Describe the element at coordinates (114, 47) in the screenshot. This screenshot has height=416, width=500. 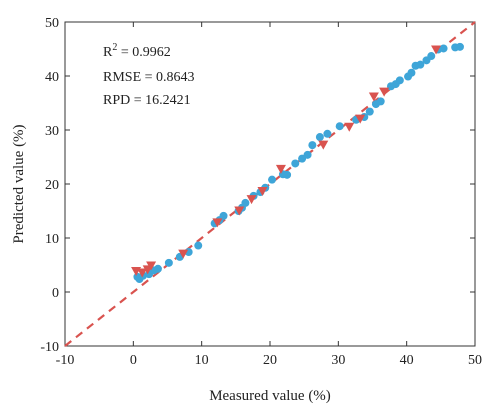
I see `stat-r2-superscript: 2` at that location.